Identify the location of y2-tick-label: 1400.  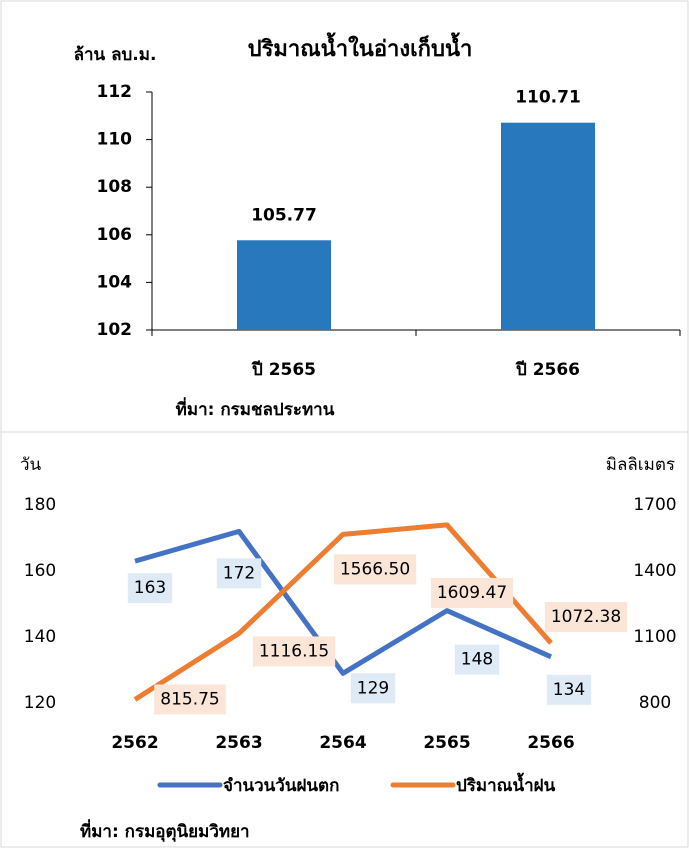
(654, 571).